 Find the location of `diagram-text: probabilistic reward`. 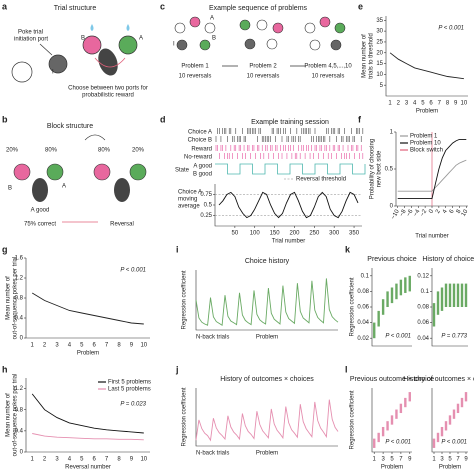

diagram-text: probabilistic reward is located at coordinates (108, 96).